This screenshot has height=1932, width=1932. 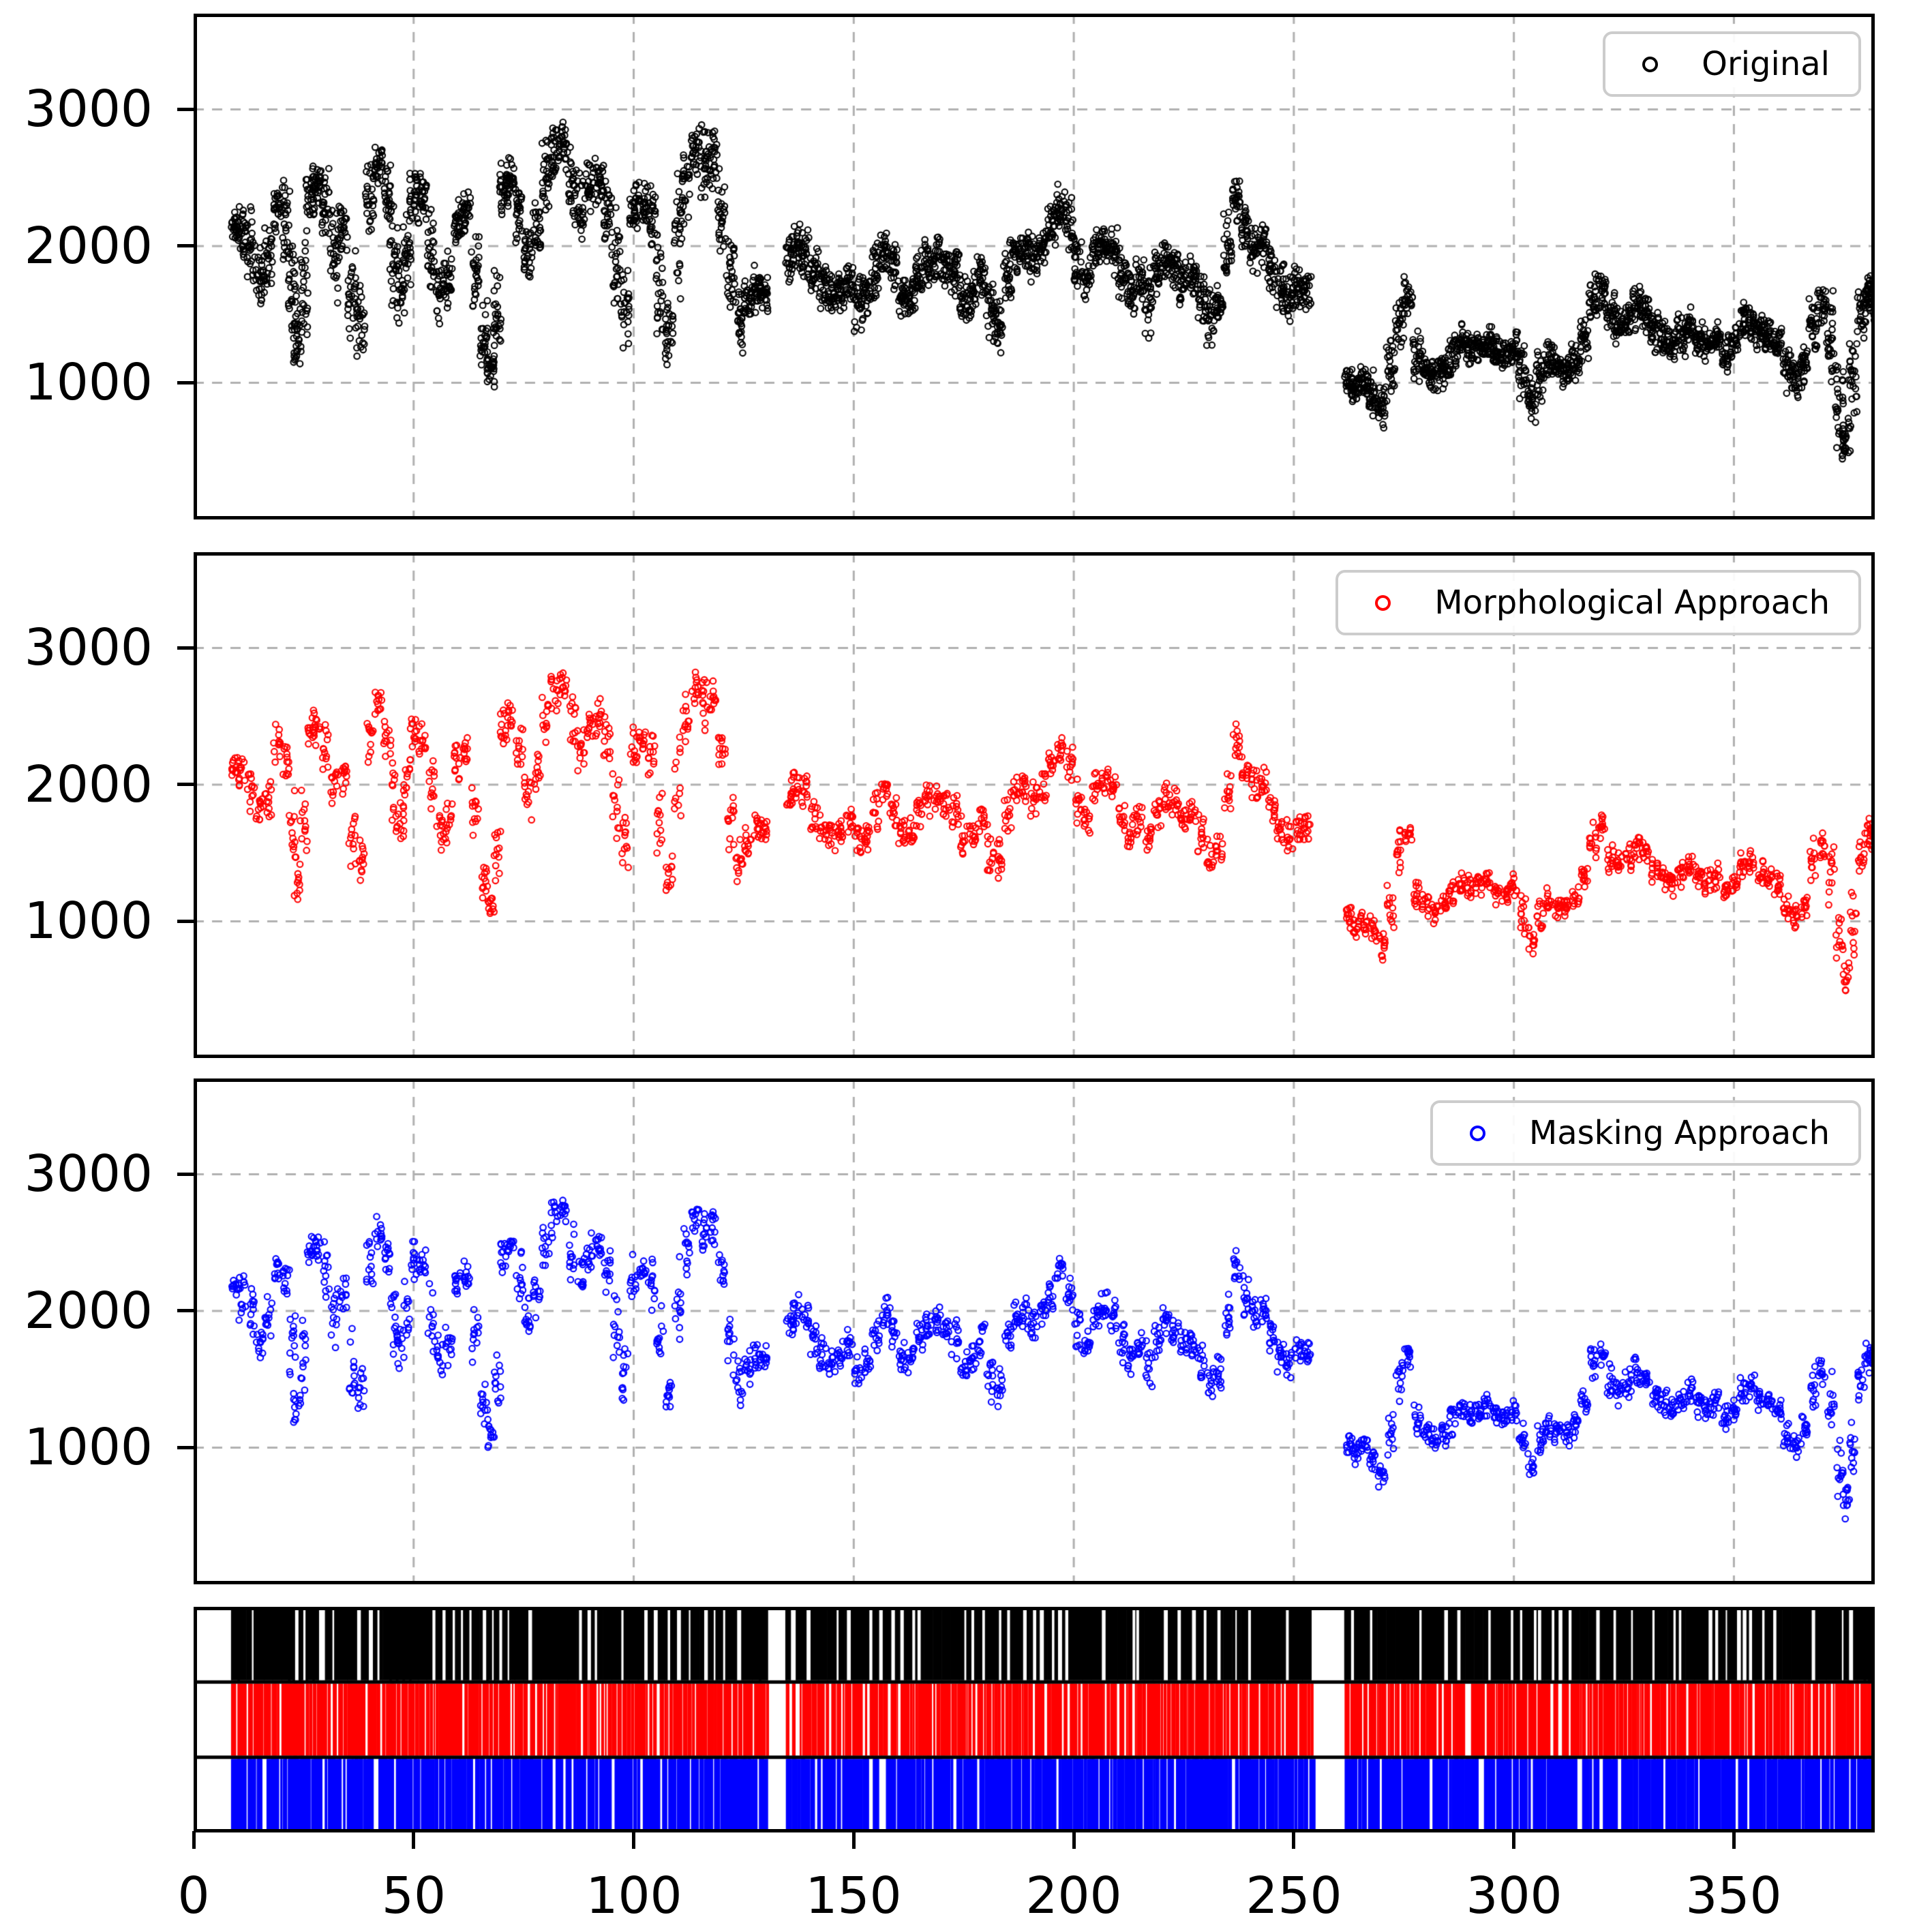 I want to click on x-tick-label: 200, so click(x=1073, y=1896).